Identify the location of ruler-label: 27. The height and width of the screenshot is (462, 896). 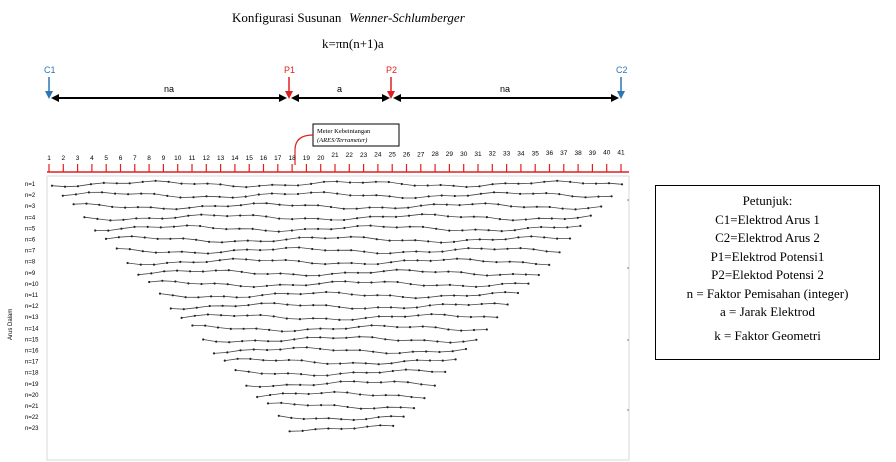
(421, 154).